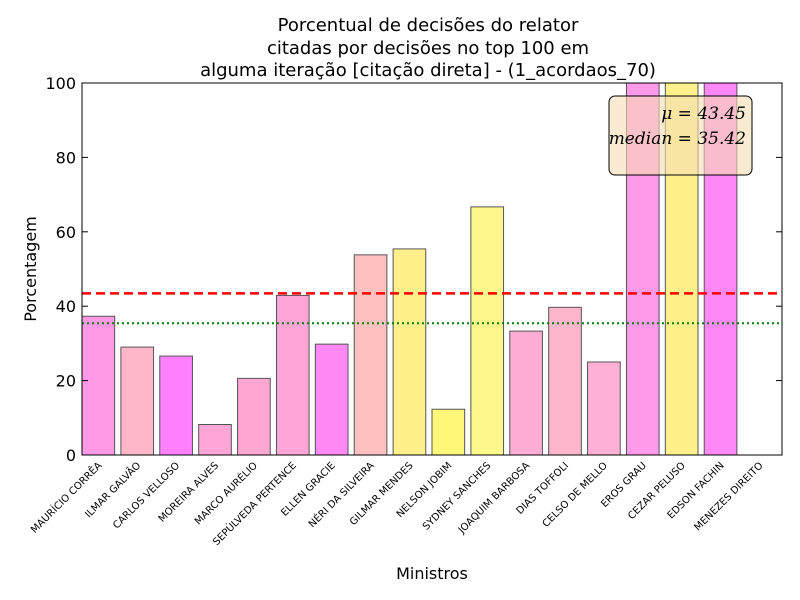 The image size is (800, 600). What do you see at coordinates (428, 25) in the screenshot?
I see `chart-title-line-1: Porcentual de decisões do relator` at bounding box center [428, 25].